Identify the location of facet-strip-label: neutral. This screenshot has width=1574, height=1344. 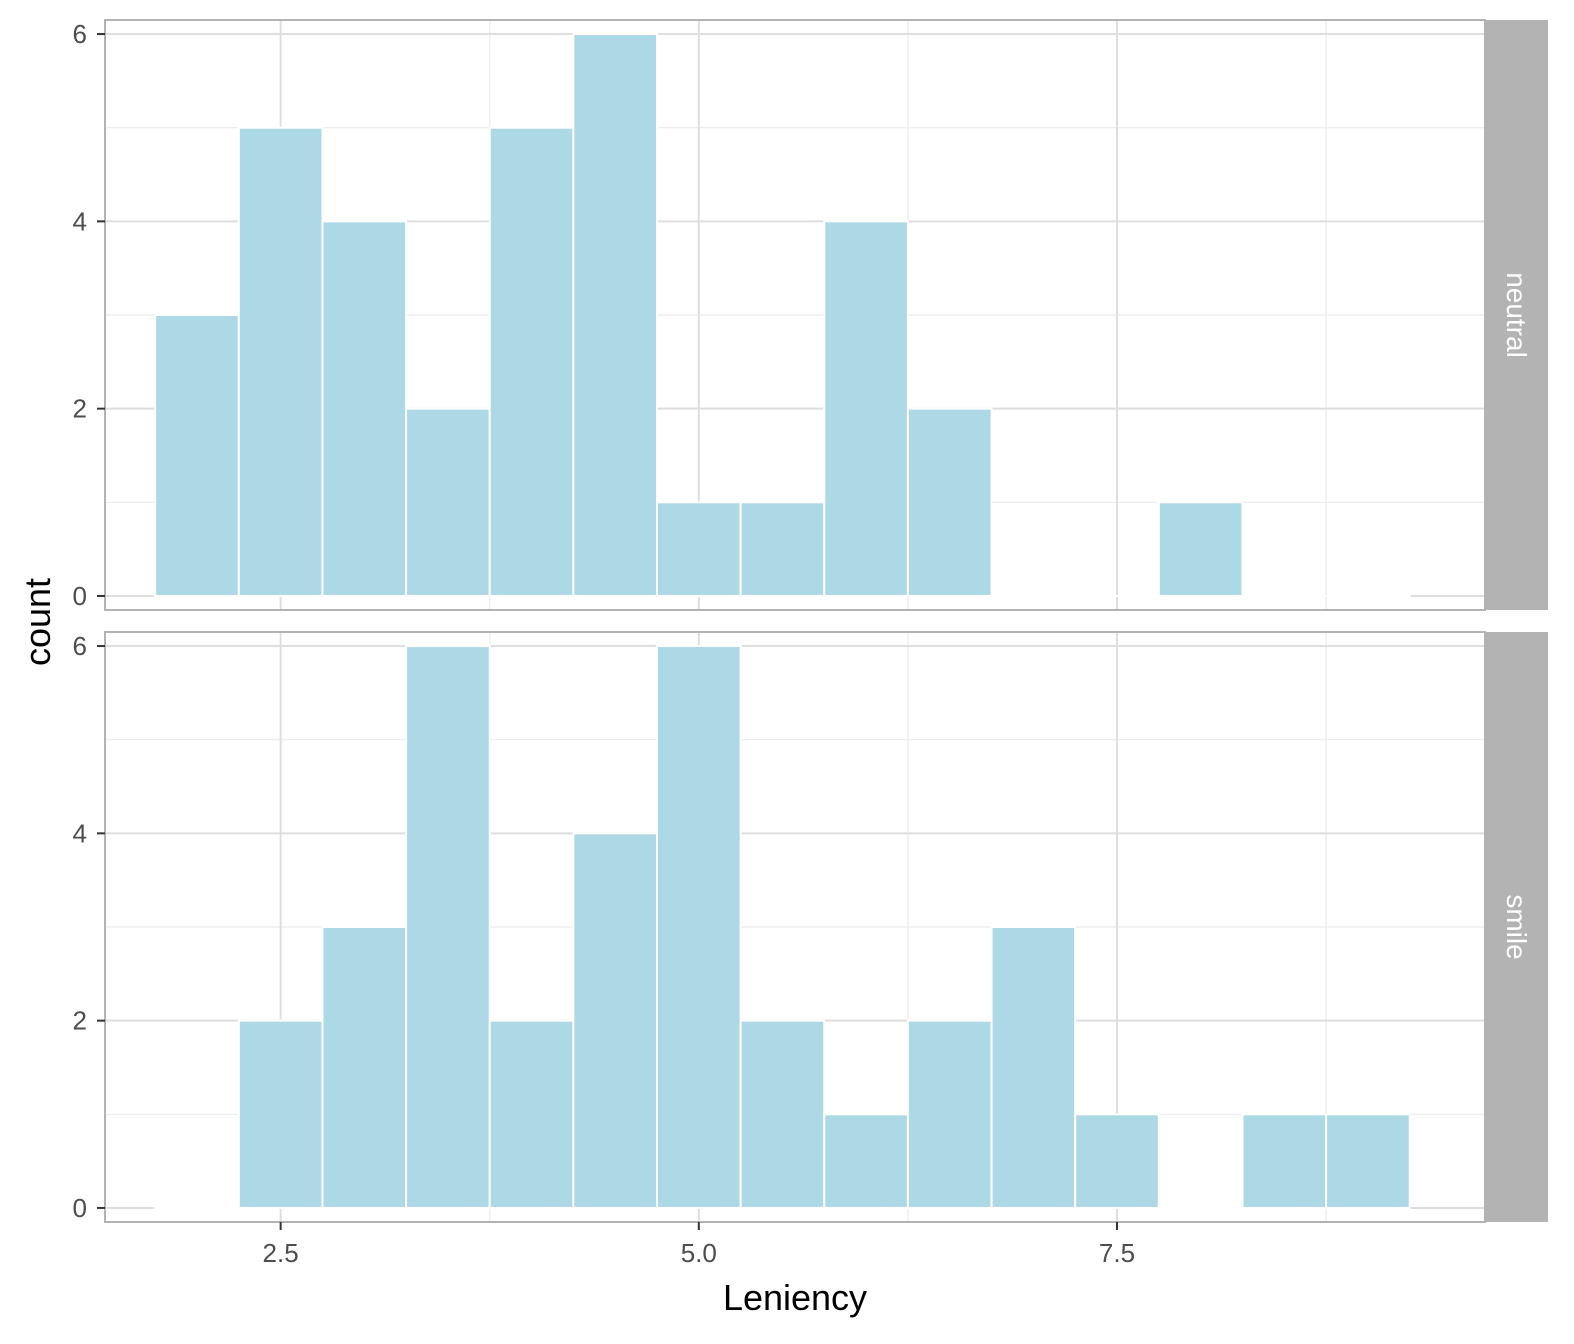
(1516, 315).